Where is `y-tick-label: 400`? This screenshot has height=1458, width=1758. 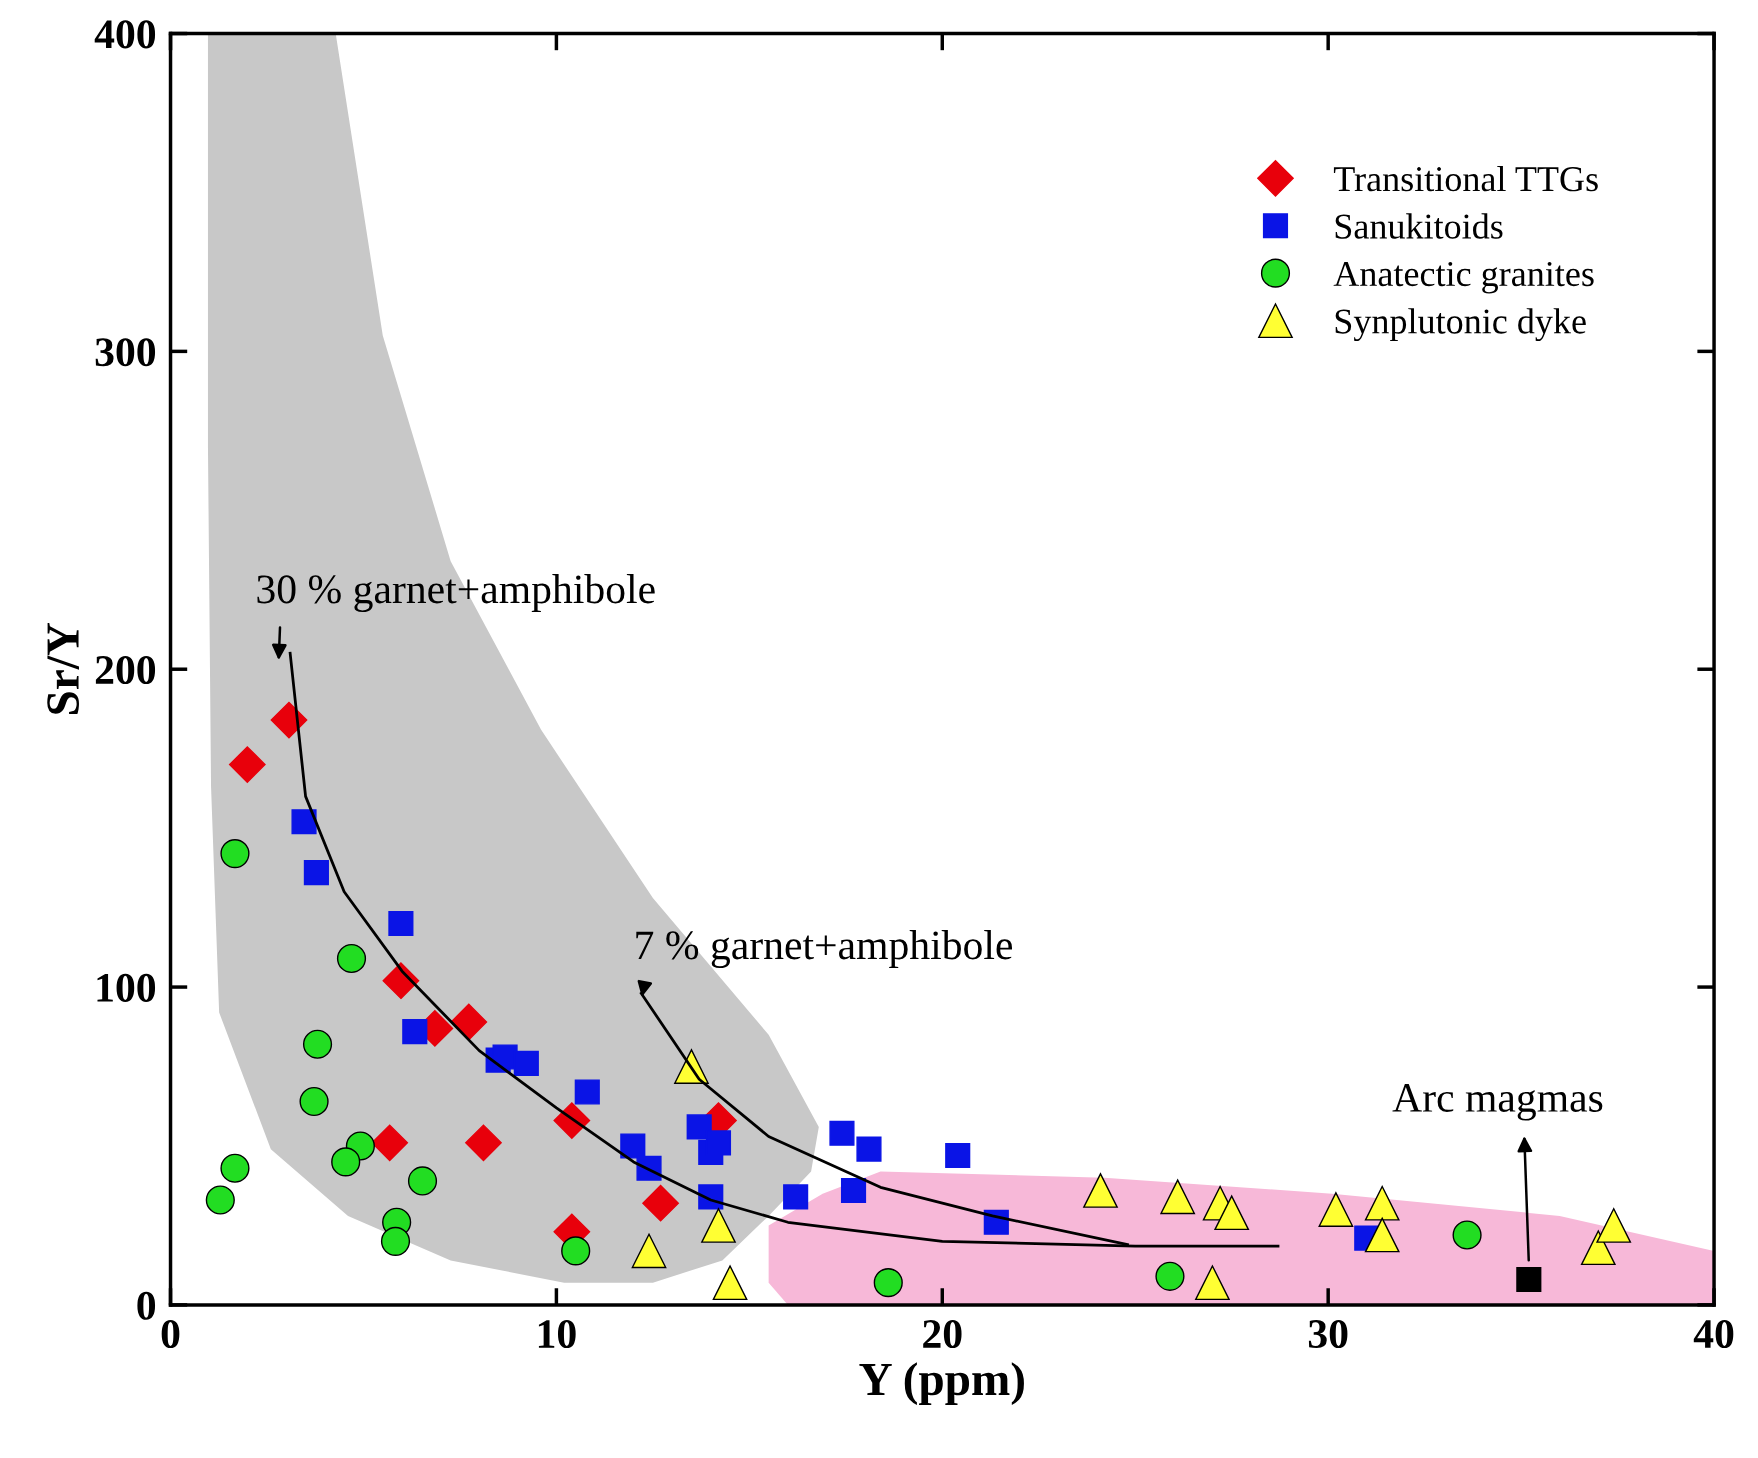
y-tick-label: 400 is located at coordinates (125, 34).